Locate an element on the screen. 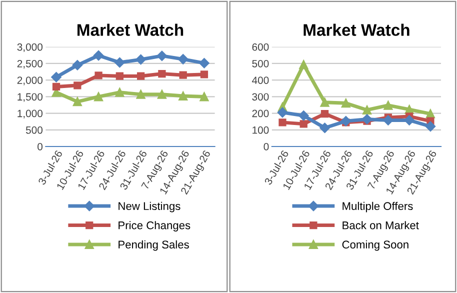 The image size is (457, 293). legend-label: Multiple Offers is located at coordinates (377, 207).